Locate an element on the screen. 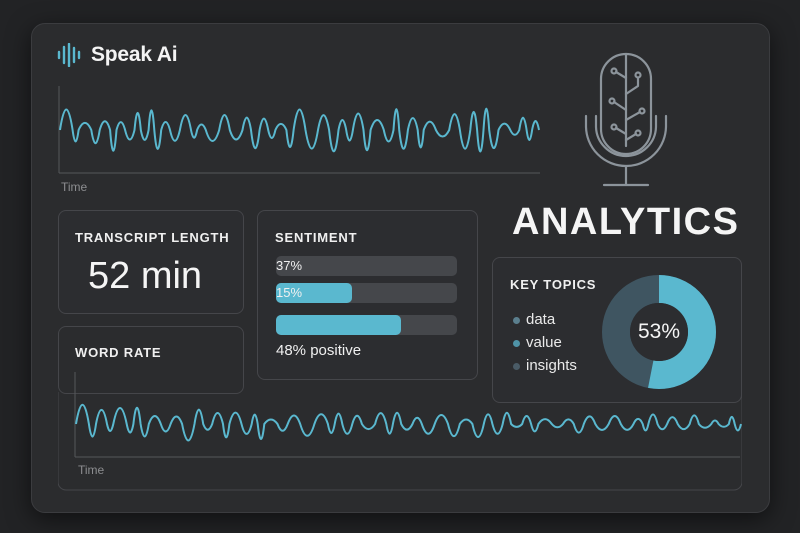  transcript-length-value: 52 min is located at coordinates (145, 276).